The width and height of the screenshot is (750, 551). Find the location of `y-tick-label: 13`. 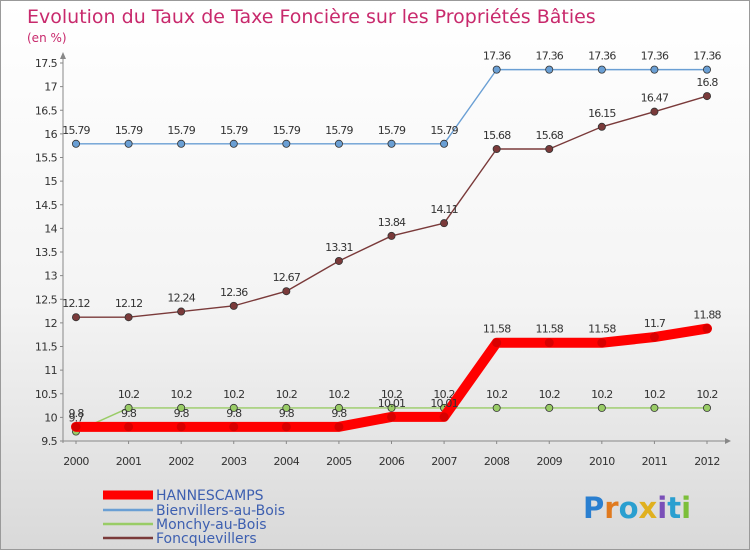

y-tick-label: 13 is located at coordinates (50, 276).